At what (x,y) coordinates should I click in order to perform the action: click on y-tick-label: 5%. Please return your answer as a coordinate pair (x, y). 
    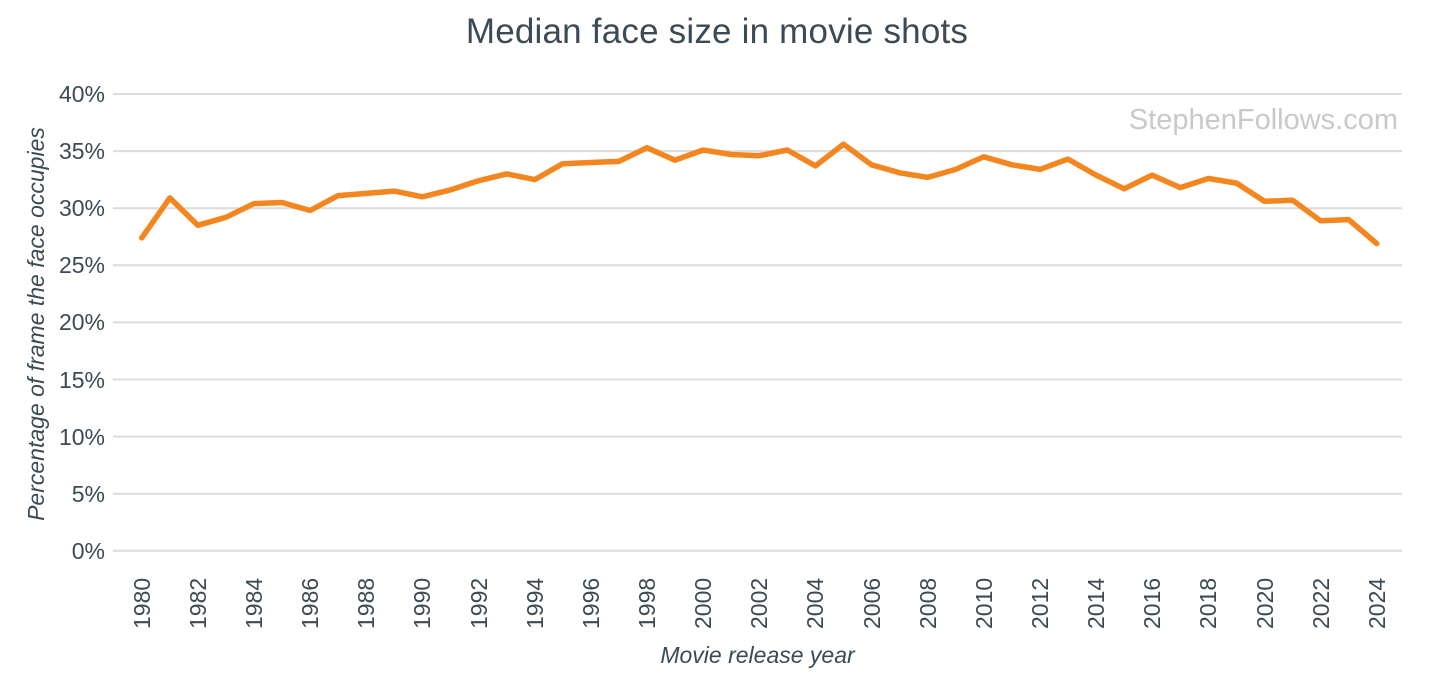
    Looking at the image, I should click on (88, 493).